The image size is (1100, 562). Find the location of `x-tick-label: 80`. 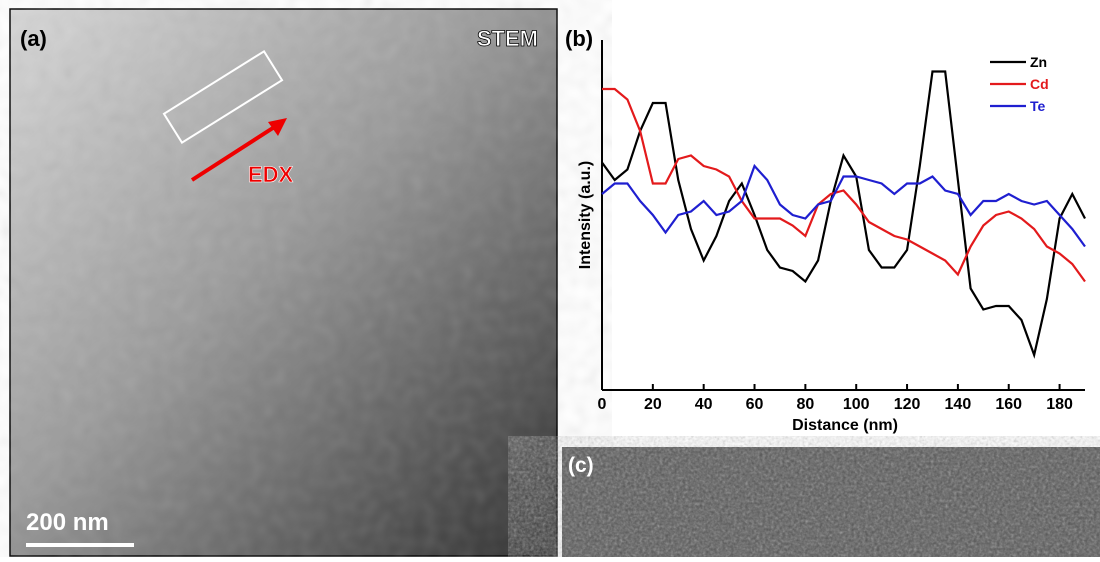

x-tick-label: 80 is located at coordinates (805, 404).